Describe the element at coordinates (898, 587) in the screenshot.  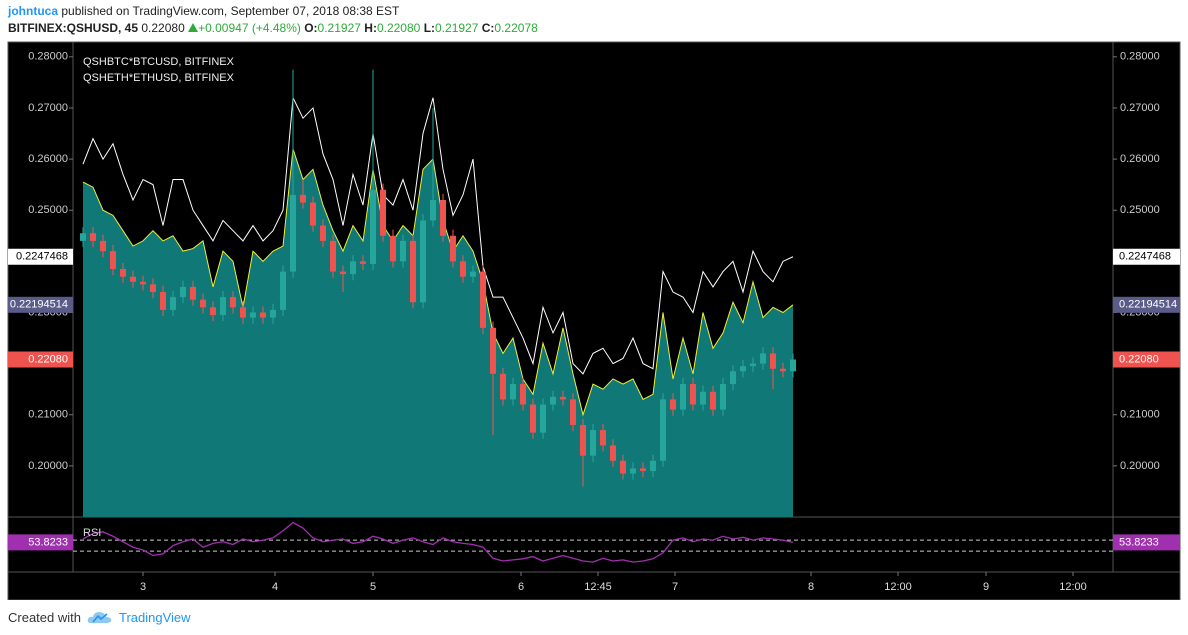
I see `x-tick-label: 12:00` at that location.